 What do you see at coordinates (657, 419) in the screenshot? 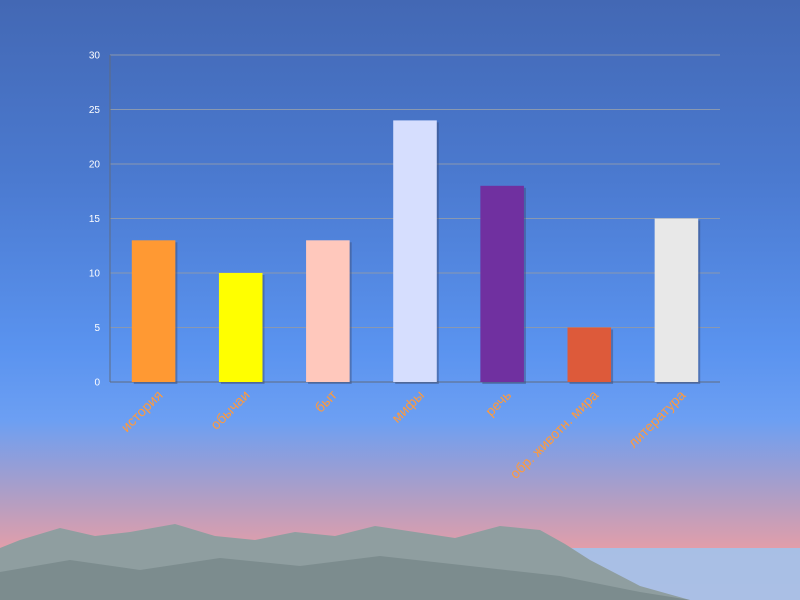
I see `category-label: литература` at bounding box center [657, 419].